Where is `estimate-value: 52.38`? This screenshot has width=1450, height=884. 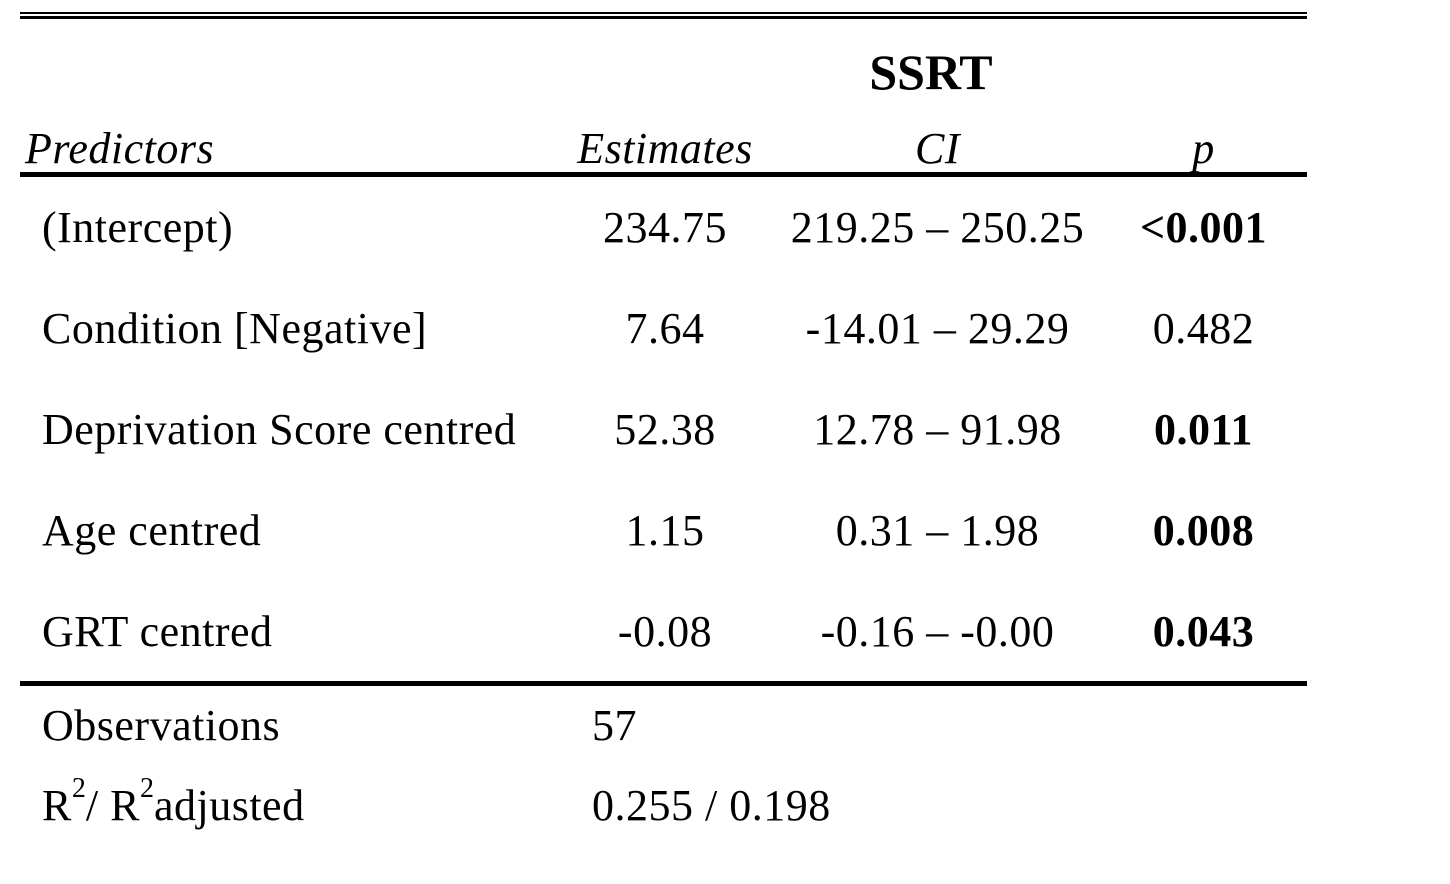 estimate-value: 52.38 is located at coordinates (665, 429).